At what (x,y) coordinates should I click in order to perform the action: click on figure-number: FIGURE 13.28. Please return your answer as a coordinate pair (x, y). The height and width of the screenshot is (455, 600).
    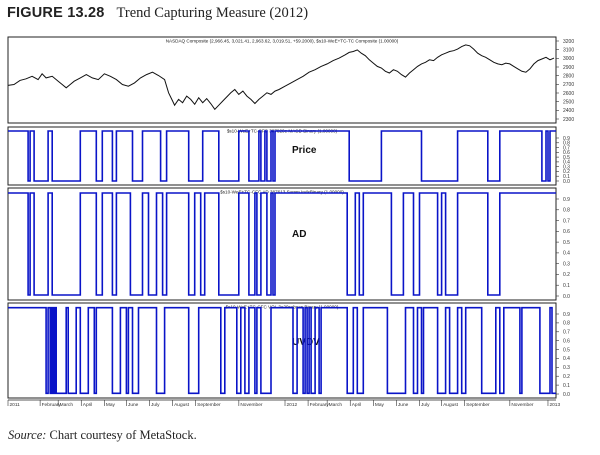
    Looking at the image, I should click on (56, 13).